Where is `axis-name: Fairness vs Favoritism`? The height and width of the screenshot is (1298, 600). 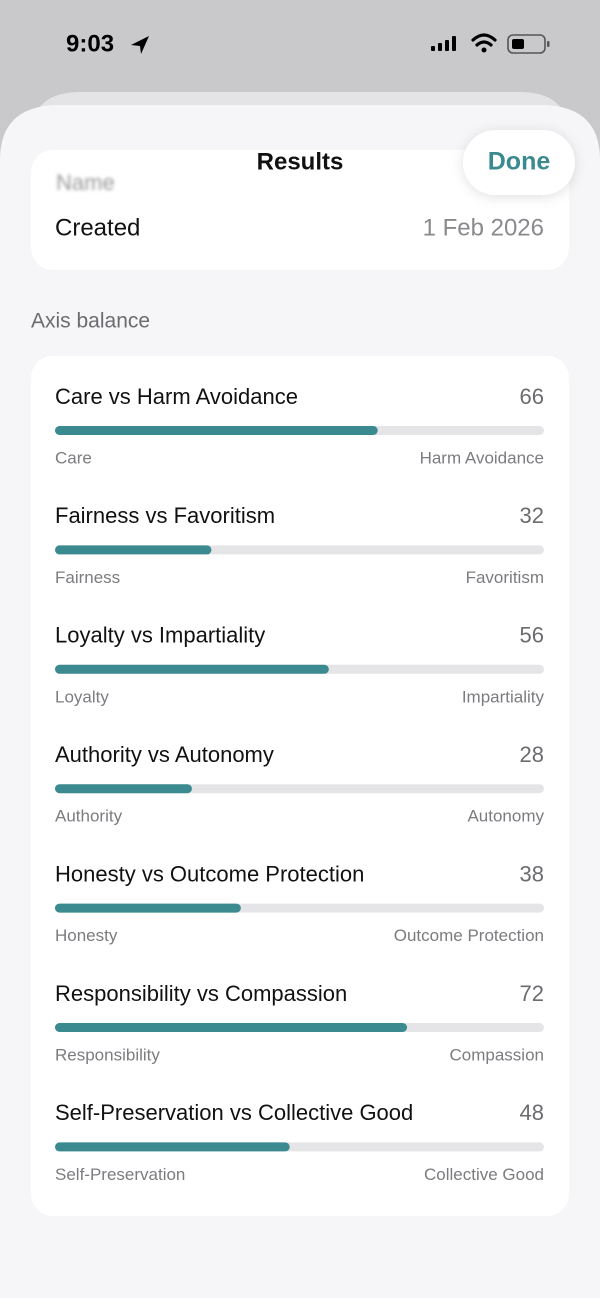
axis-name: Fairness vs Favoritism is located at coordinates (165, 515).